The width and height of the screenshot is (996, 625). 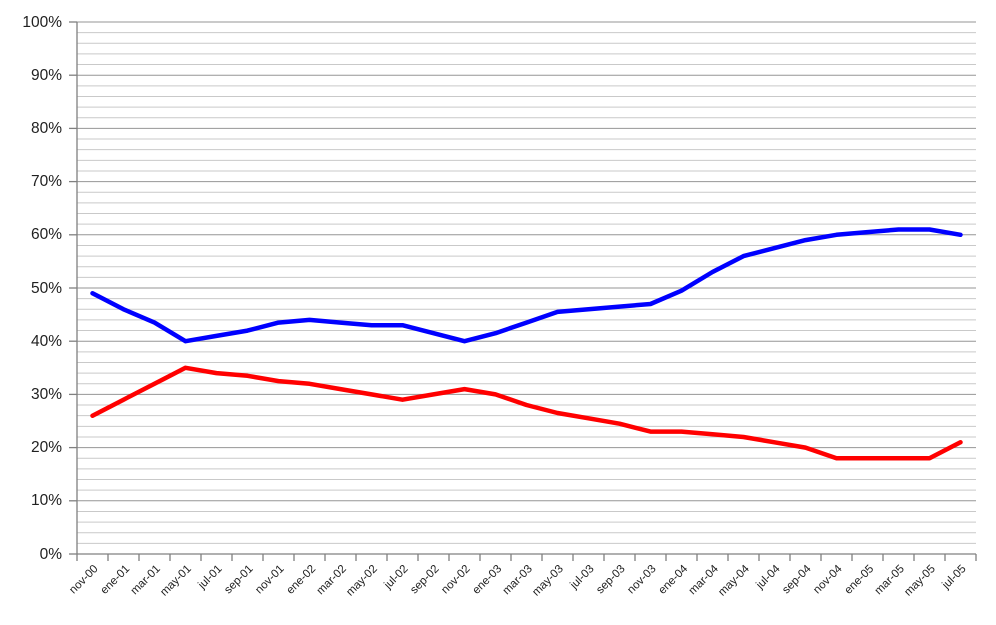 What do you see at coordinates (73, 288) in the screenshot?
I see `y-axis-ticks` at bounding box center [73, 288].